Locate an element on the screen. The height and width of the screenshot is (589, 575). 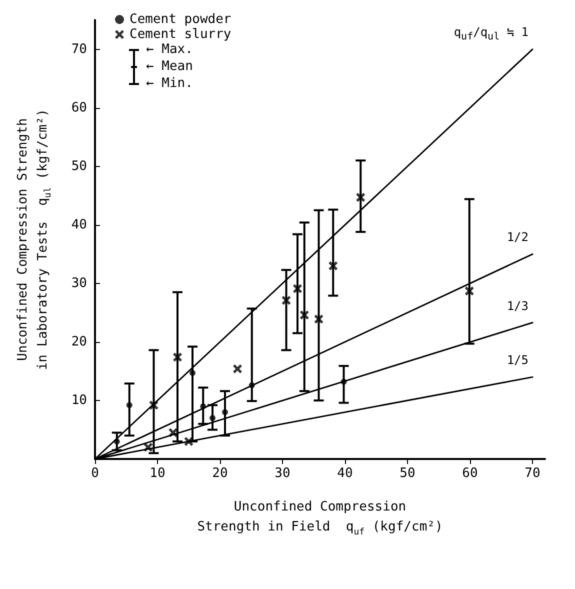
y-tick-label: 40 is located at coordinates (79, 224).